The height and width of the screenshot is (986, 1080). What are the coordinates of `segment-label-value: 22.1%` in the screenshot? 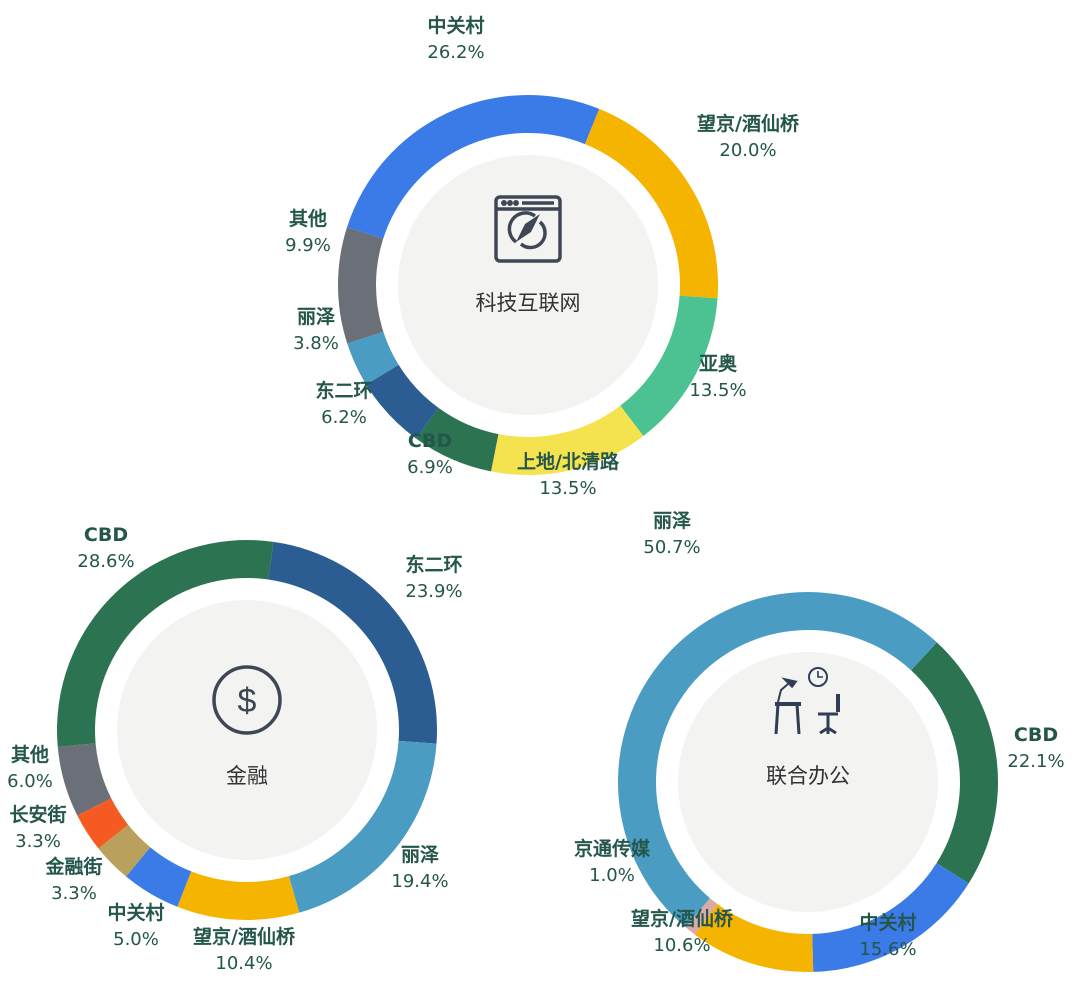 It's located at (1035, 761).